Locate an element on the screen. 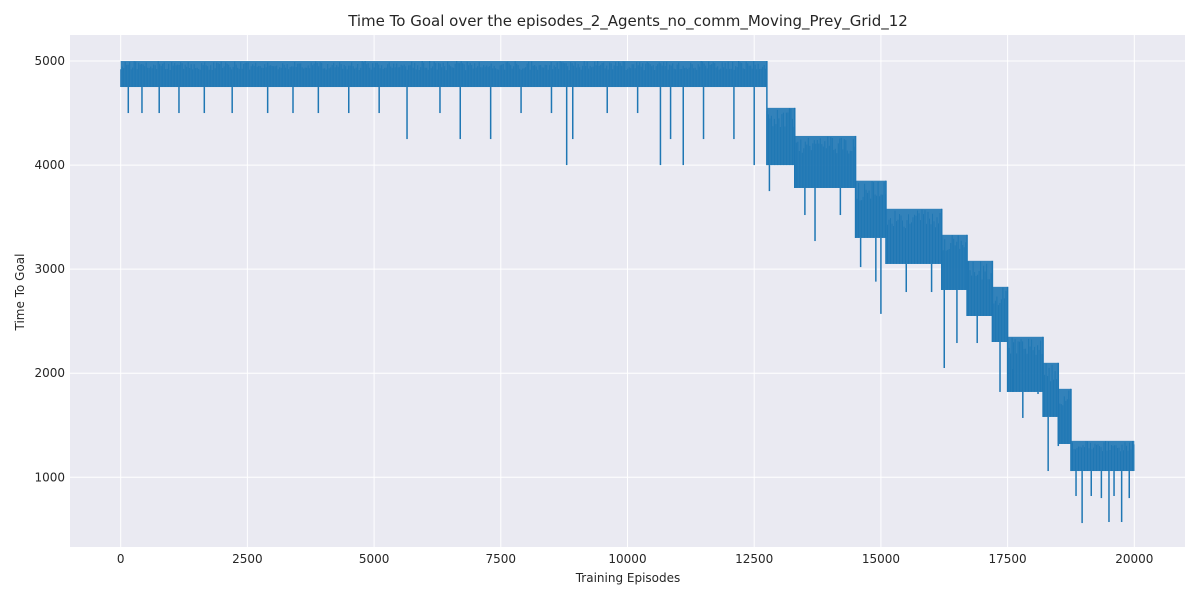  y-tick-label: 4000 is located at coordinates (49, 165).